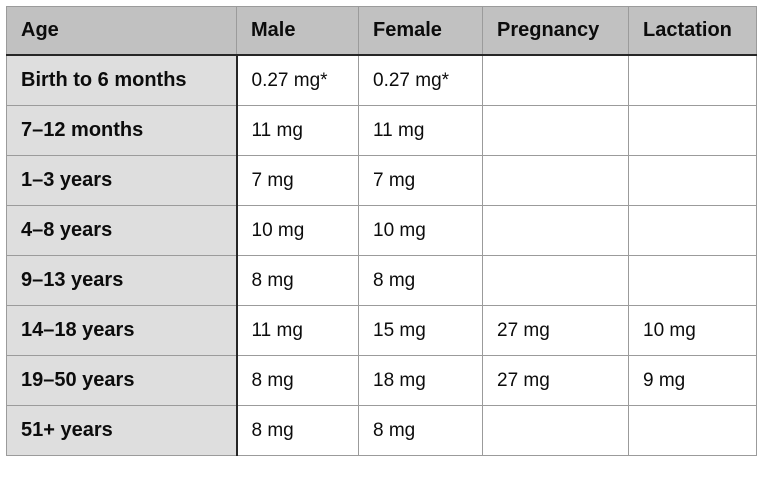  I want to click on table-row: 19–50 years 8 mg 18 mg 27 mg 9 mg, so click(381, 380).